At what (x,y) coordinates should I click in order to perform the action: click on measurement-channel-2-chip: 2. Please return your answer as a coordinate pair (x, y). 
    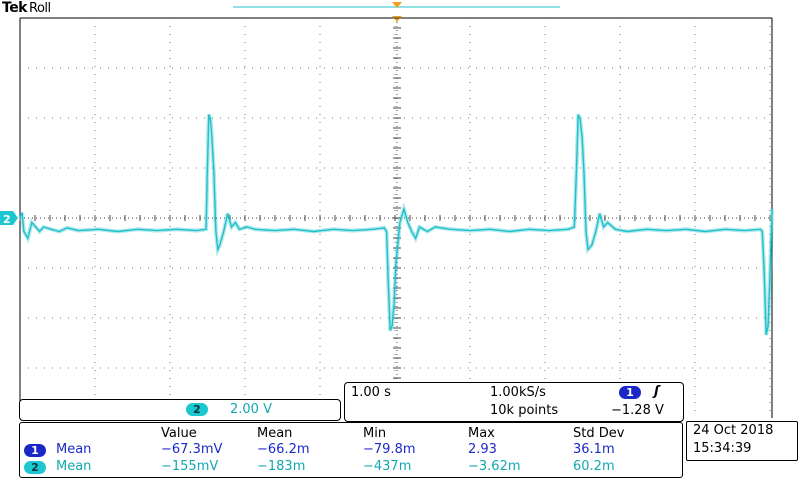
    Looking at the image, I should click on (35, 467).